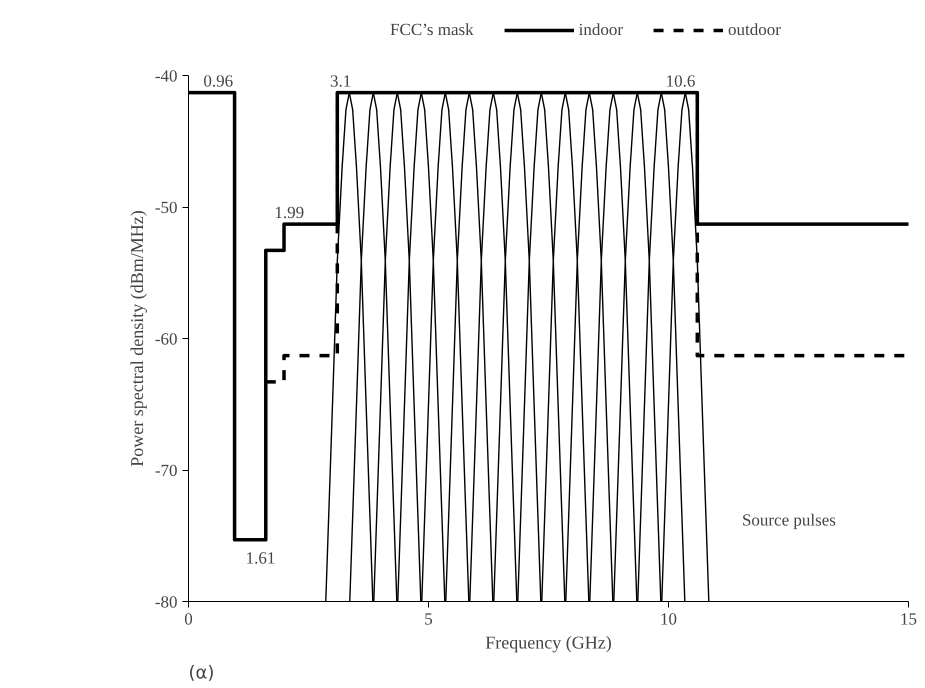 The image size is (925, 688). Describe the element at coordinates (341, 81) in the screenshot. I see `annotation: 3.1` at that location.